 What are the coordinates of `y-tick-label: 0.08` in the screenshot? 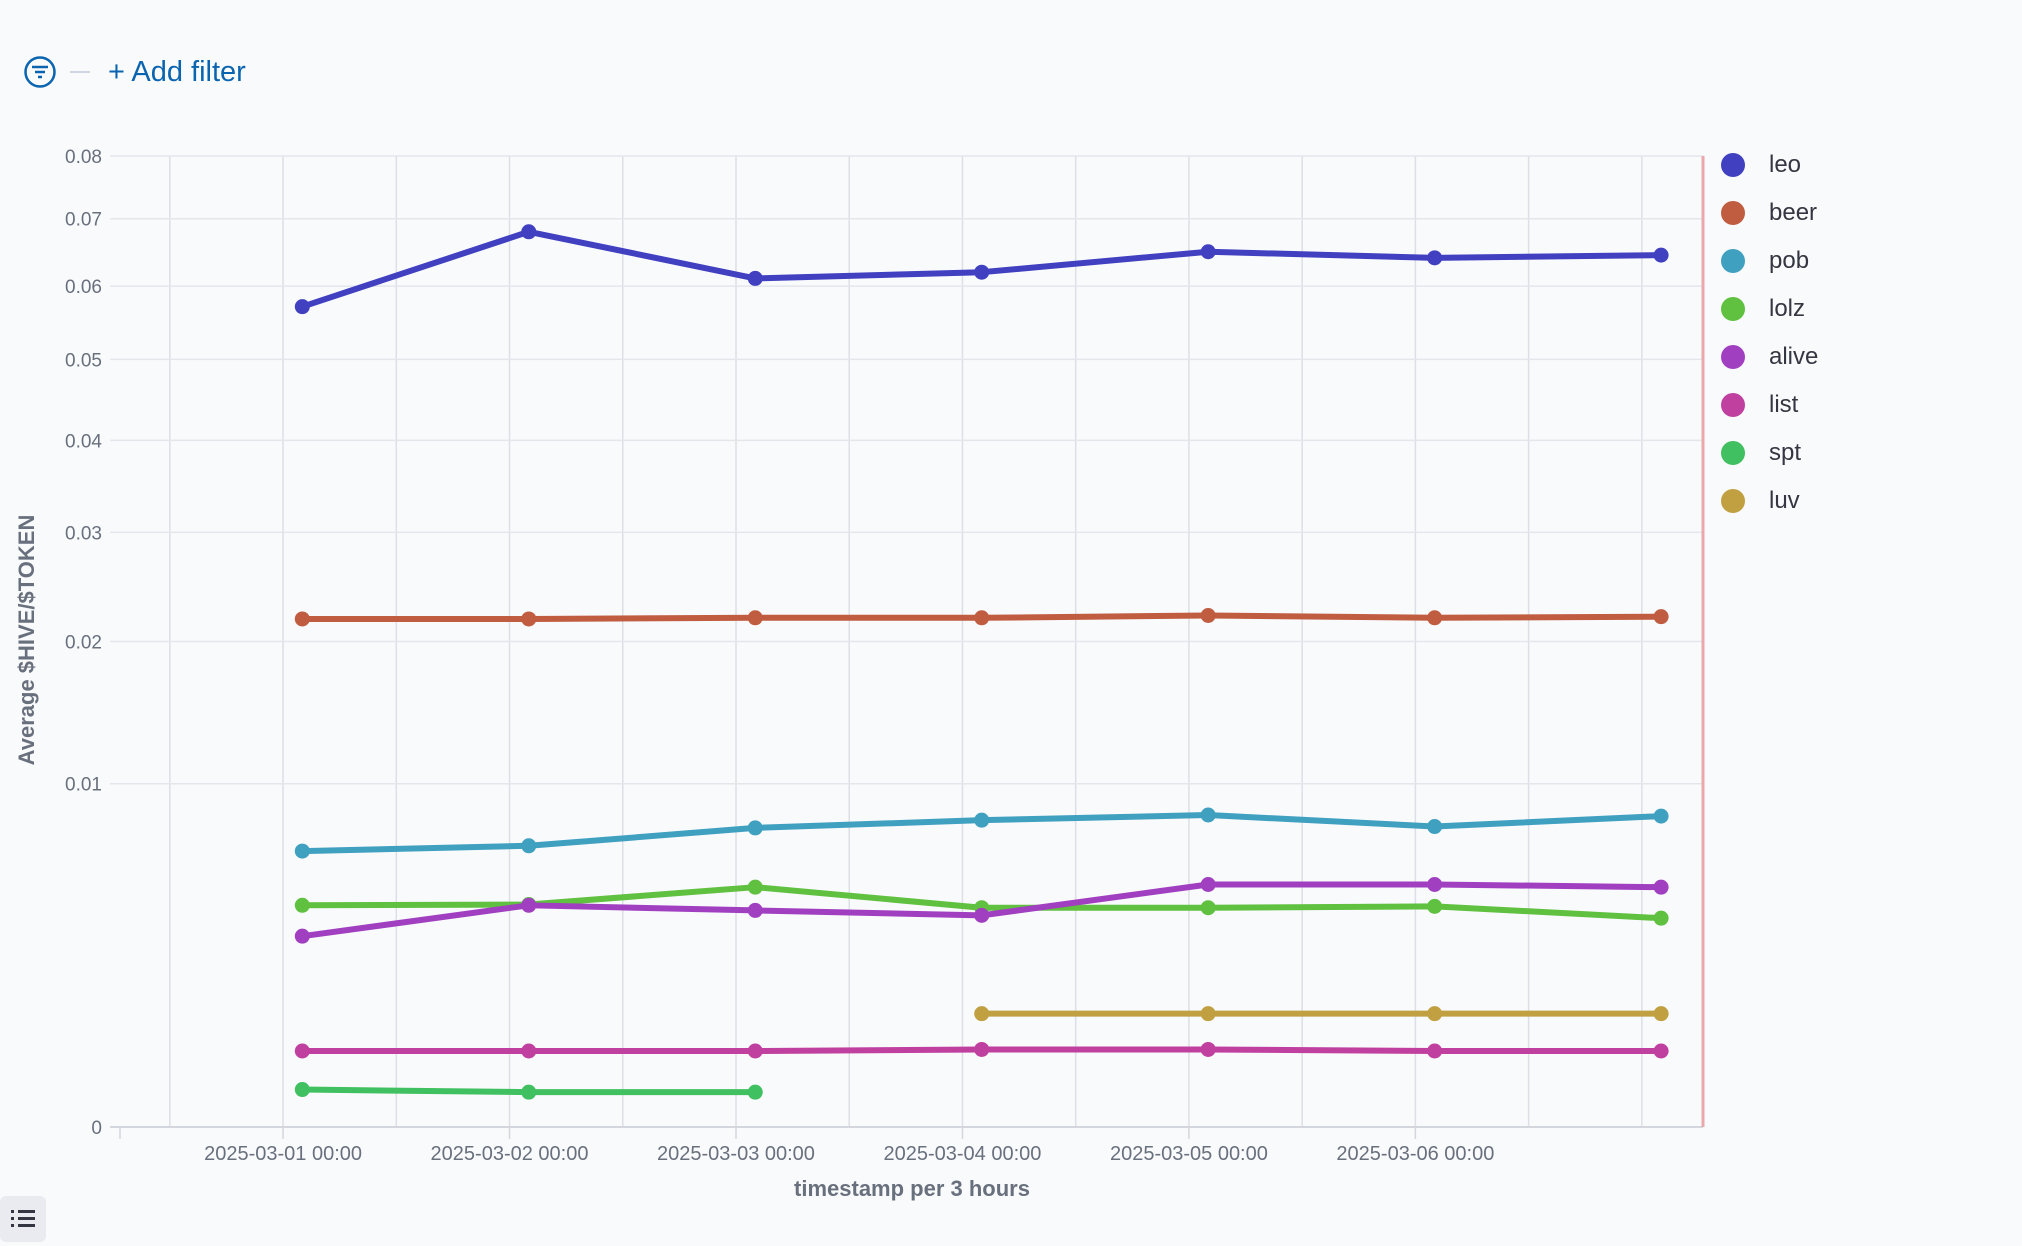 It's located at (83, 157).